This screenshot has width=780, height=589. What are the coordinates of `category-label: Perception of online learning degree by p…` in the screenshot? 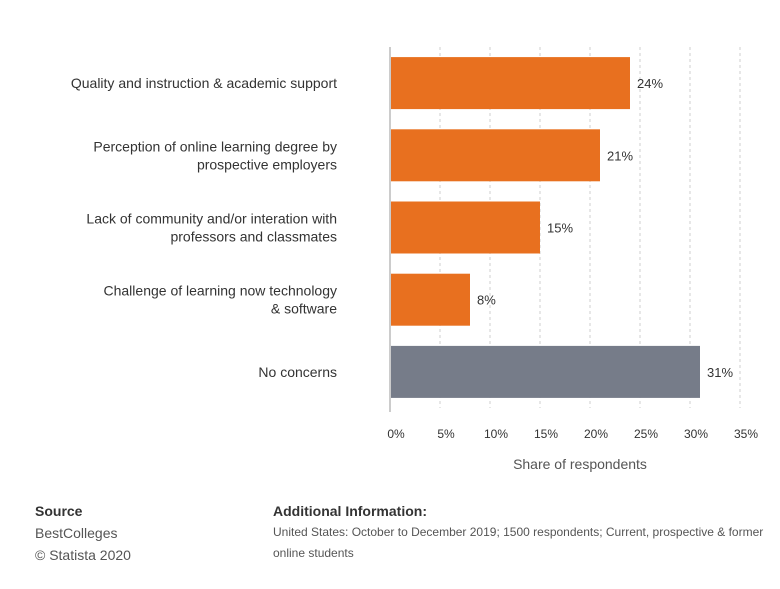 It's located at (215, 155).